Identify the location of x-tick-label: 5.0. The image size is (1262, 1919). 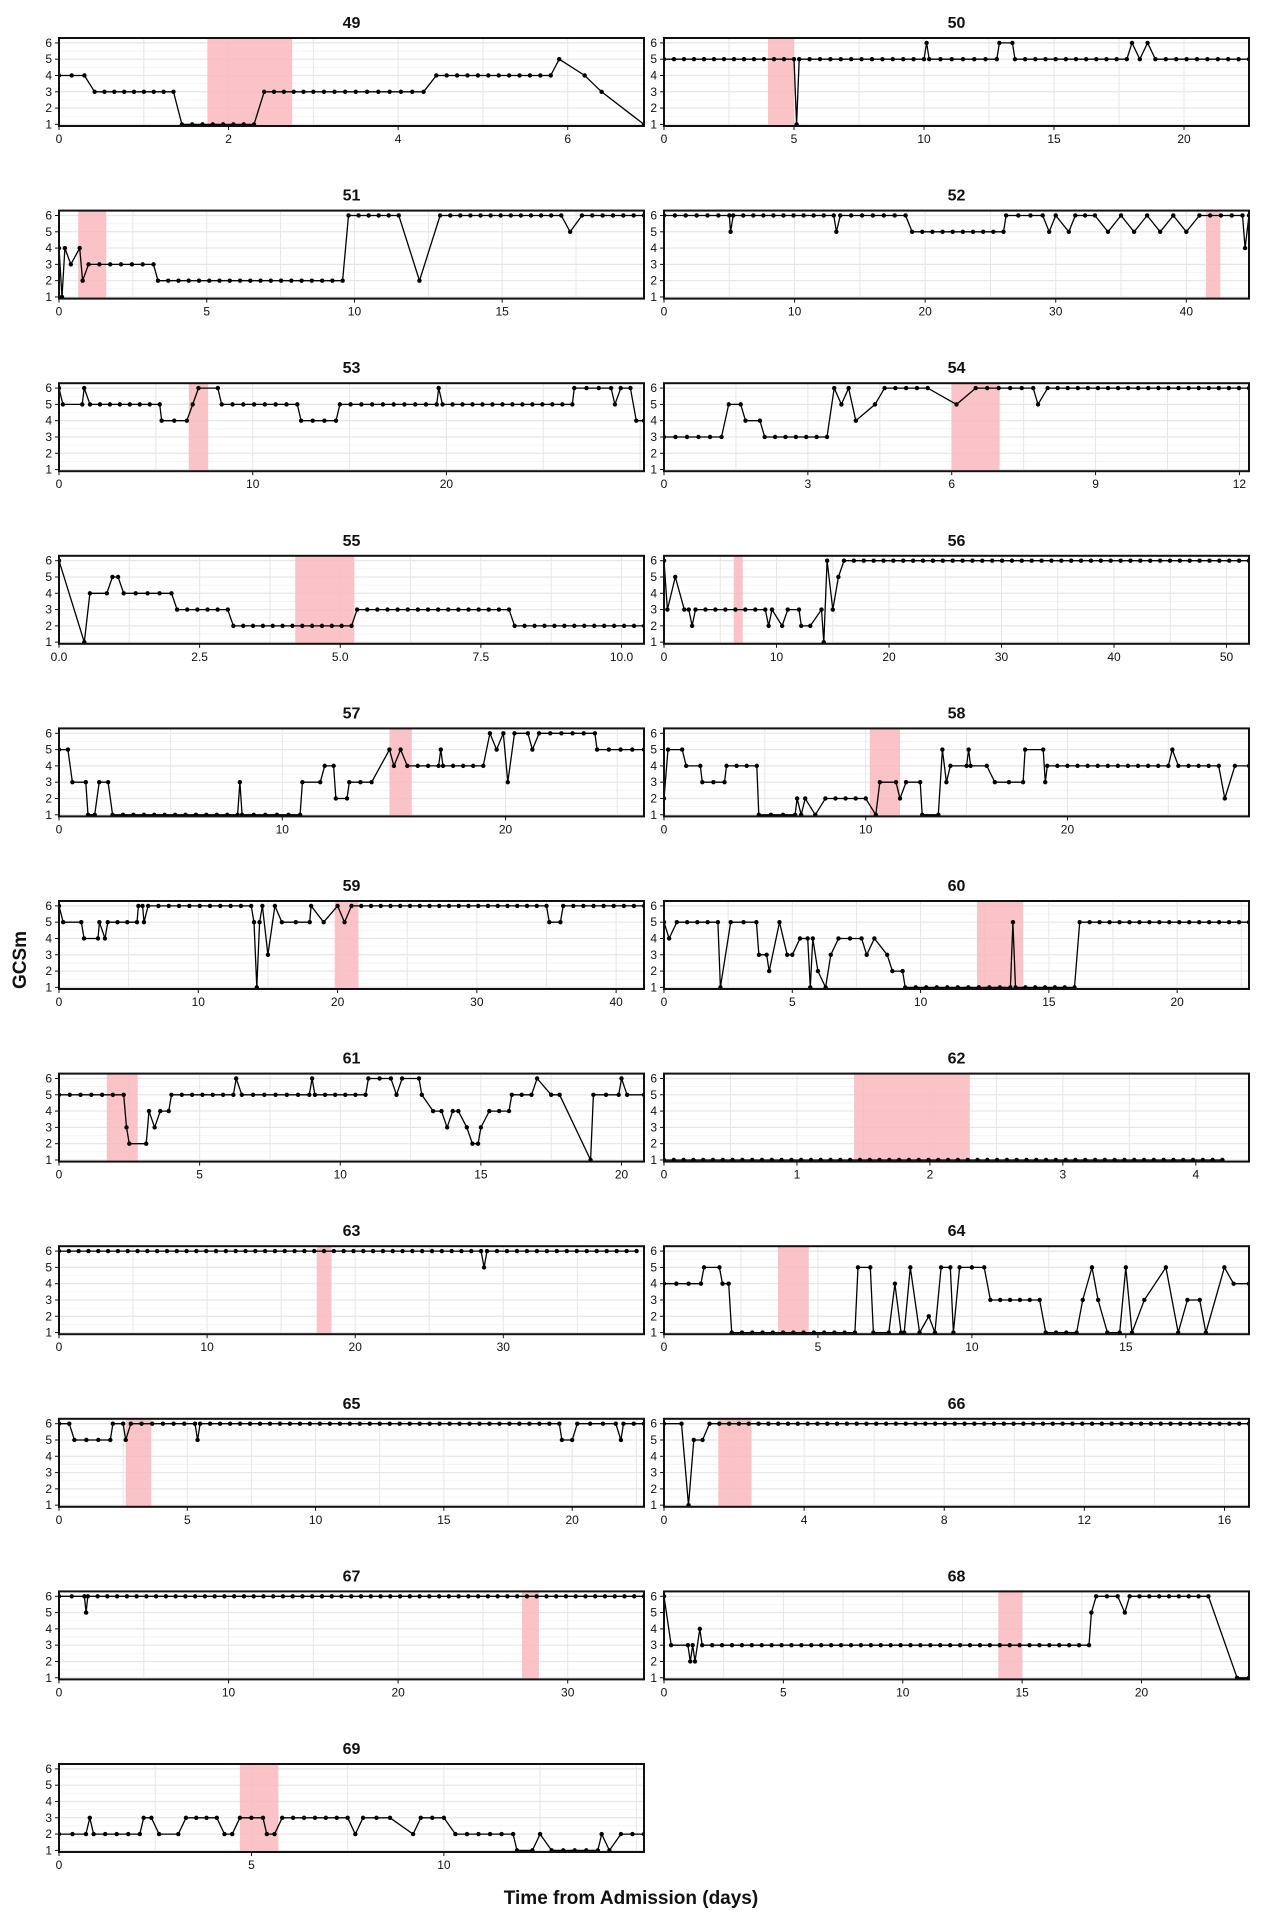
(340, 657).